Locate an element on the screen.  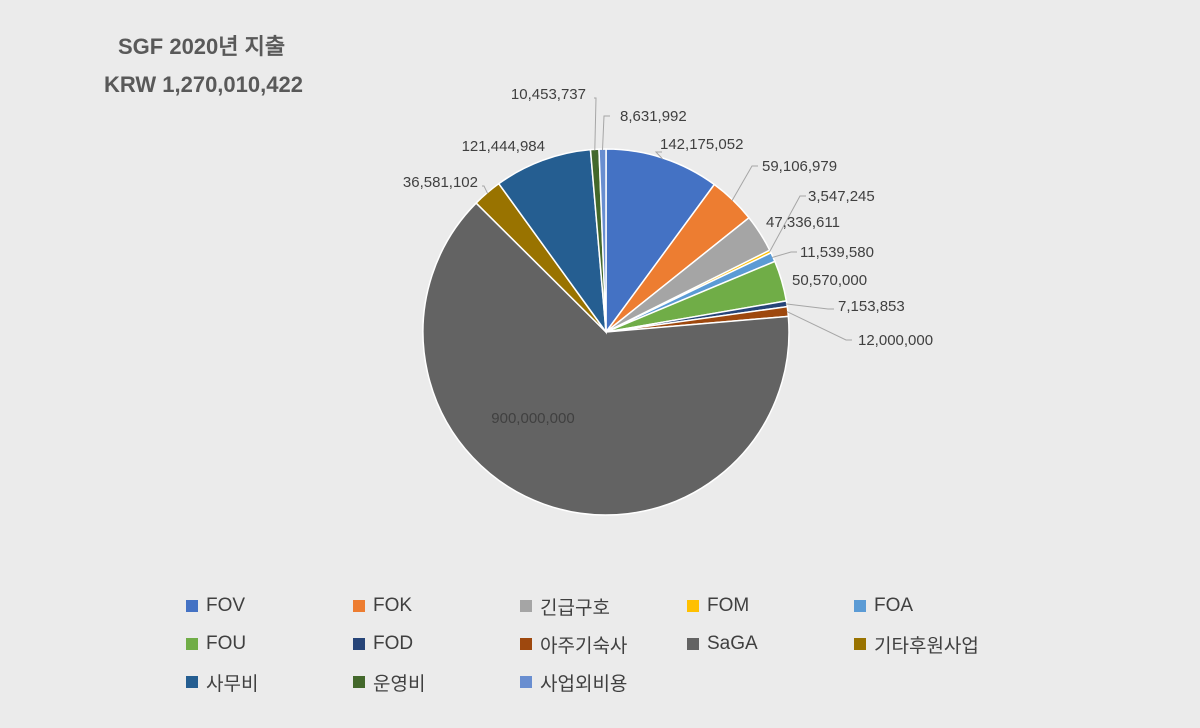
legend-item-11: 사무비 is located at coordinates (269, 682).